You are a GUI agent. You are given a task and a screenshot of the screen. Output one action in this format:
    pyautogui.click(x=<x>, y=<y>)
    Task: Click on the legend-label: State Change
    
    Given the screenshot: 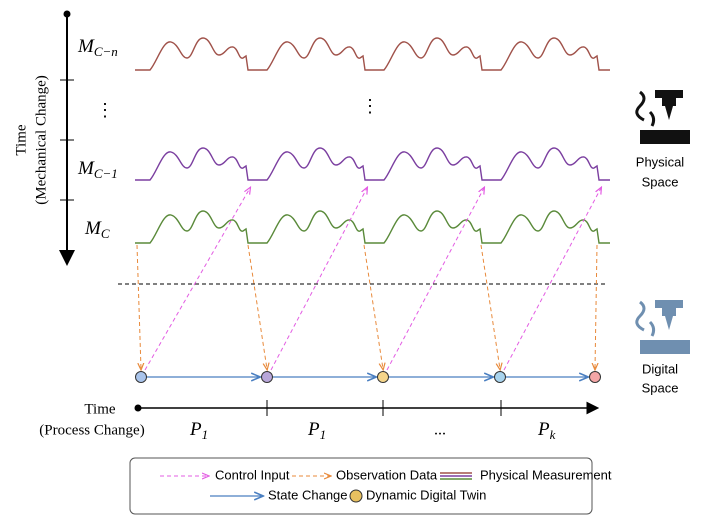 What is the action you would take?
    pyautogui.click(x=308, y=494)
    